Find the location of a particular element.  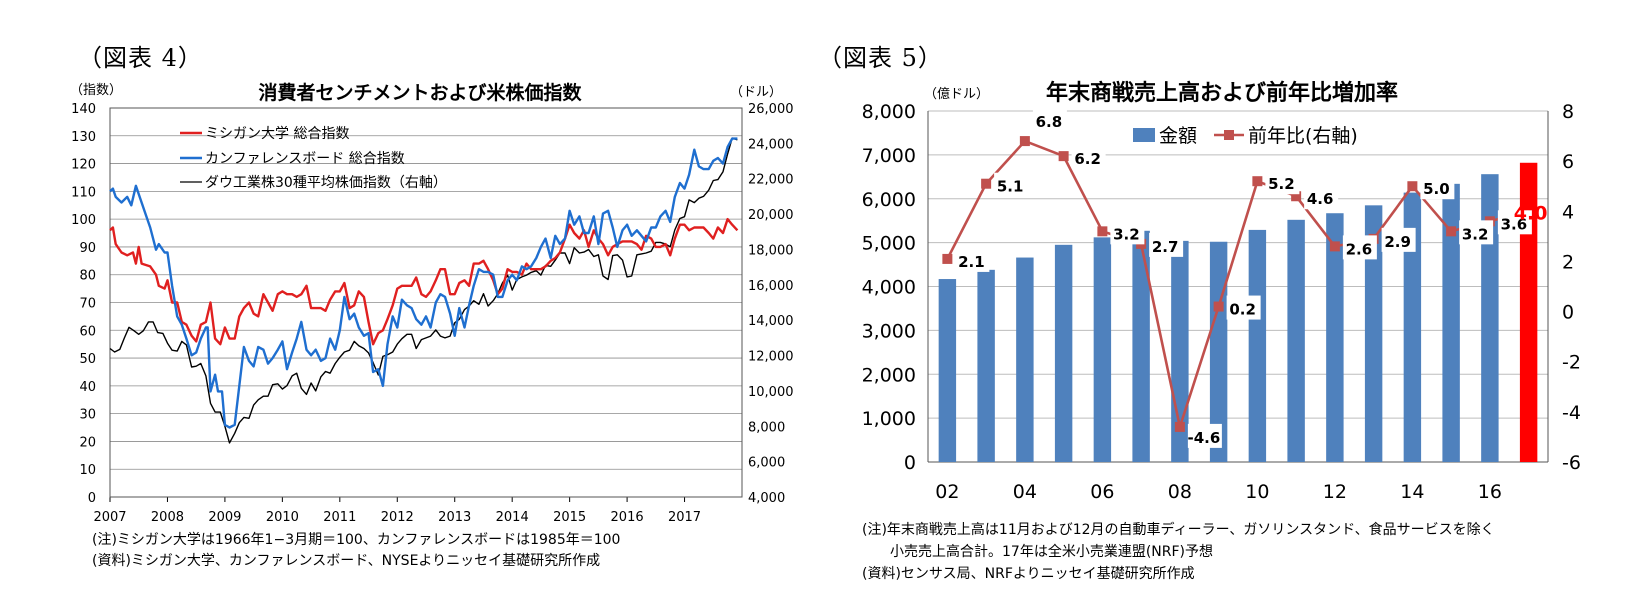

chart1-yleft-tick: 140 is located at coordinates (83, 109).